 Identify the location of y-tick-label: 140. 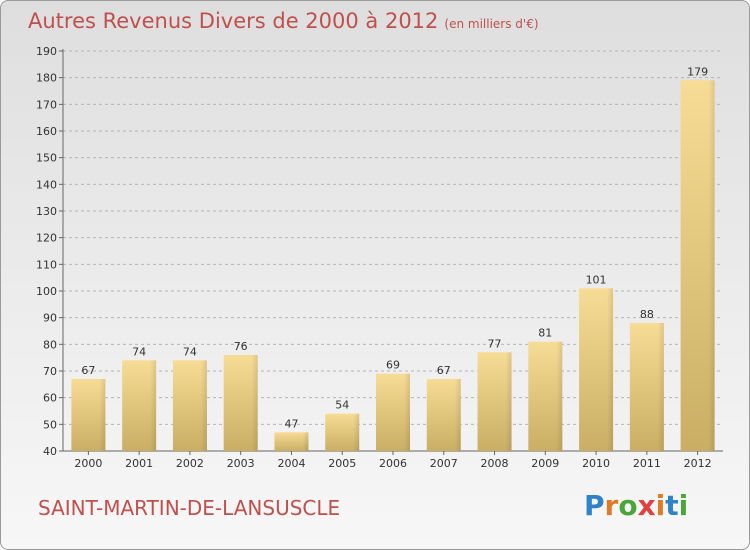
(46, 184).